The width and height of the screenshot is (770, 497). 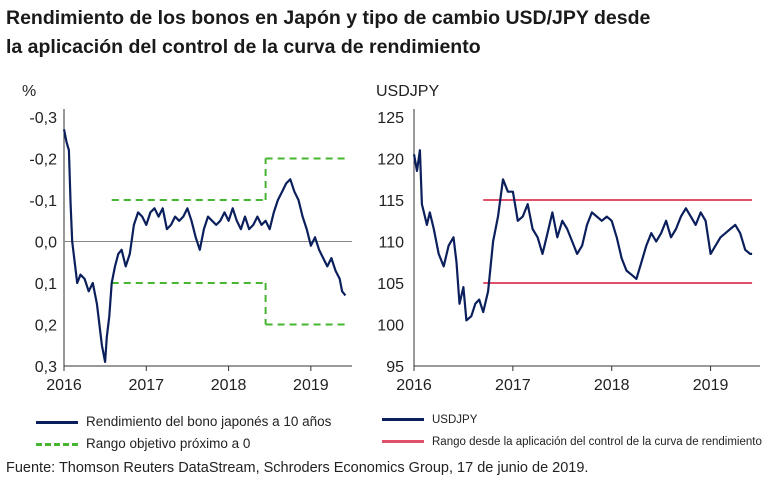 I want to click on y-tick-label: 0,1, so click(x=46, y=284).